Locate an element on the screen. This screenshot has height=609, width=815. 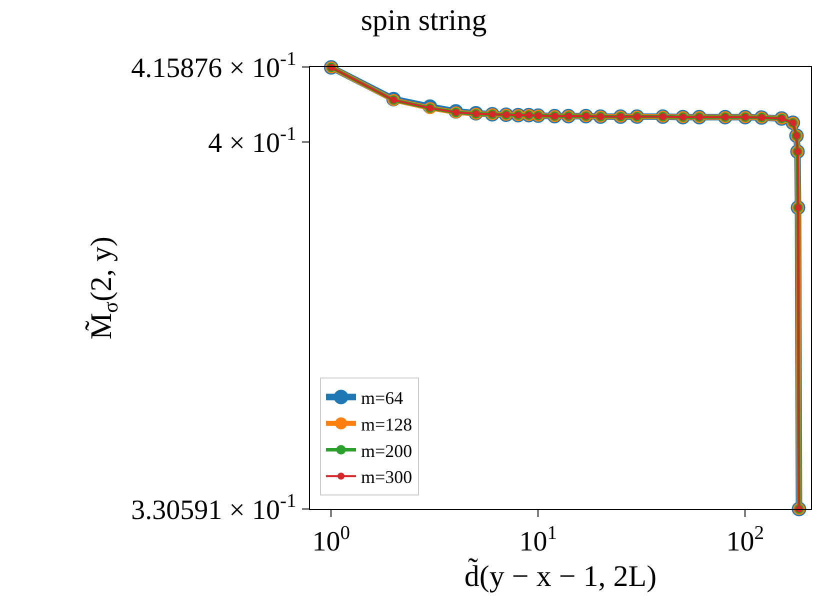
x-axis-title: d̃(y − x − 1, 2L) is located at coordinates (560, 575).